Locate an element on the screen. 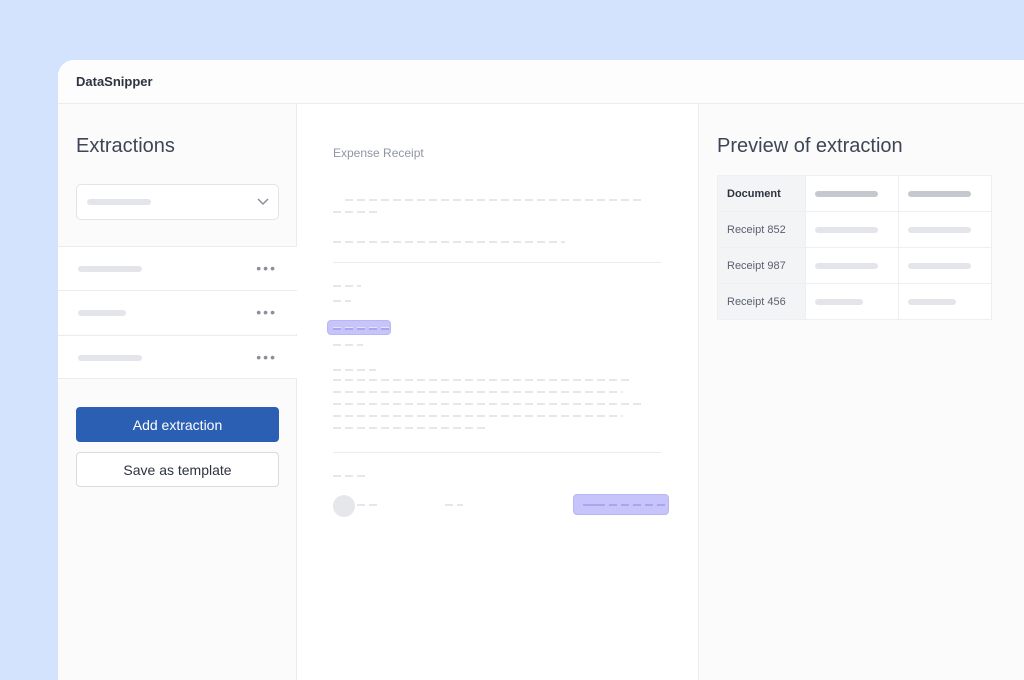  avatar is located at coordinates (344, 506).